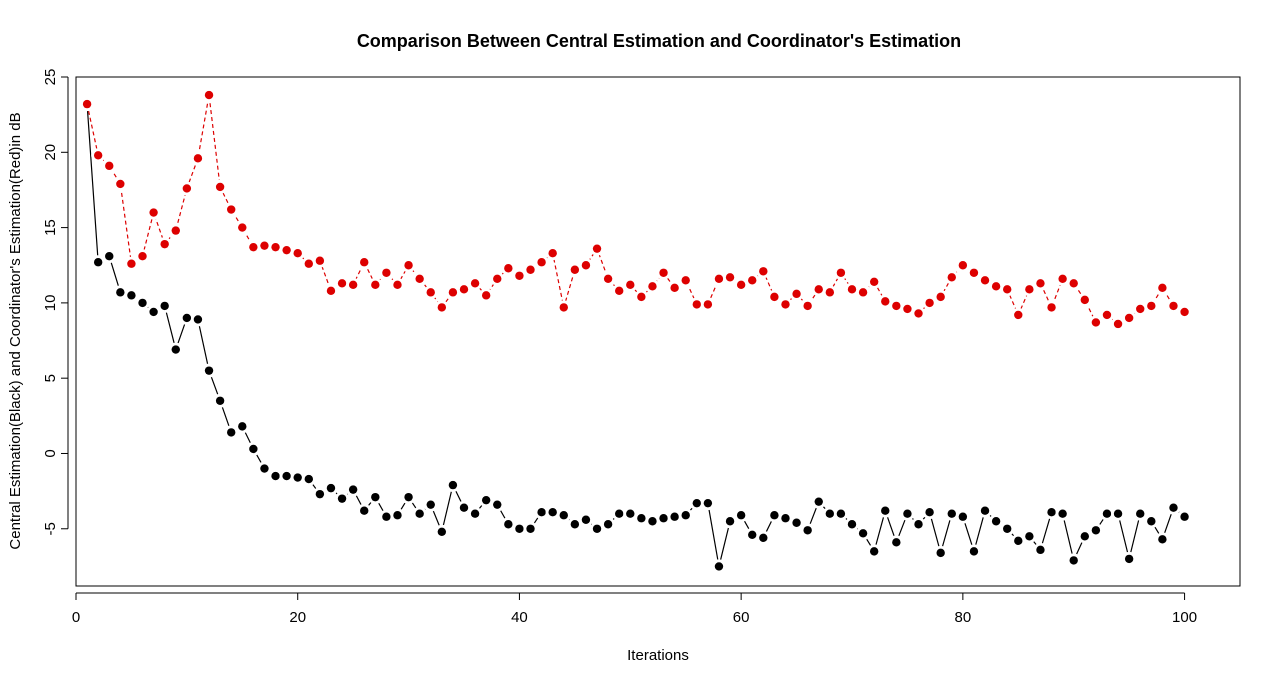  I want to click on y-tick-label: 0, so click(50, 453).